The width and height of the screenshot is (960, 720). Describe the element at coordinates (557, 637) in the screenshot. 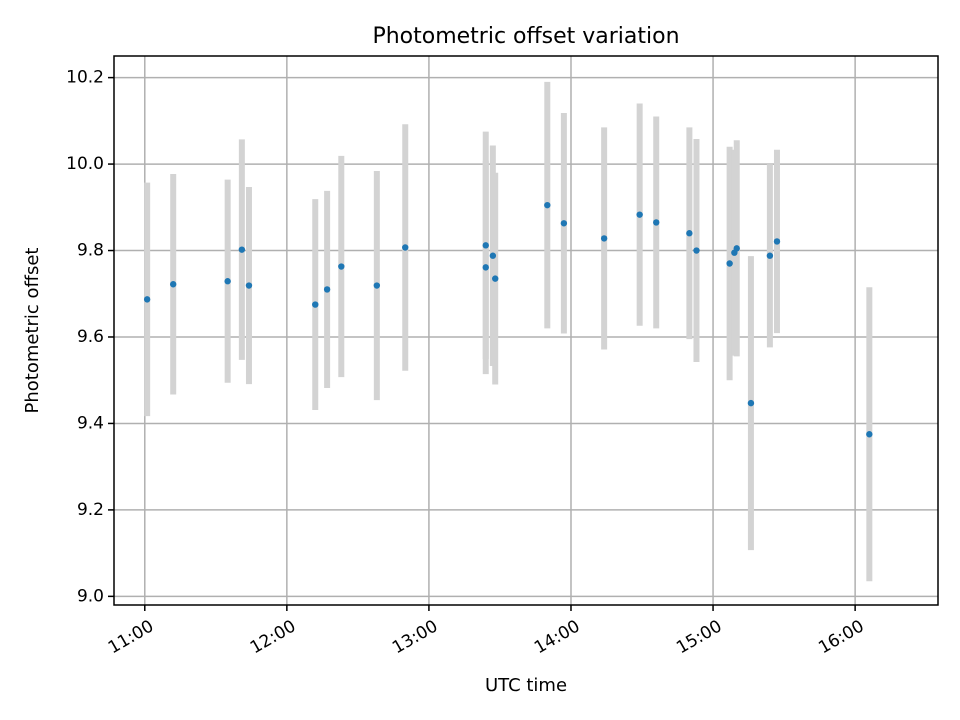

I see `x-tick-label: 14:00` at that location.